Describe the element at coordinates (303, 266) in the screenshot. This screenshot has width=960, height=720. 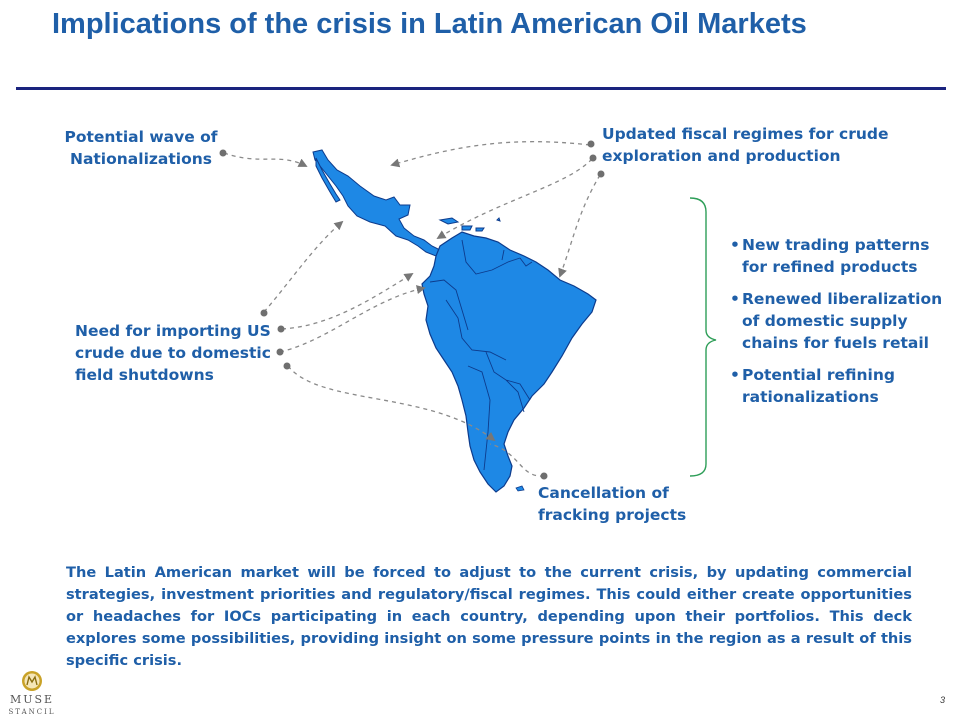
I see `connector-import-central-america` at that location.